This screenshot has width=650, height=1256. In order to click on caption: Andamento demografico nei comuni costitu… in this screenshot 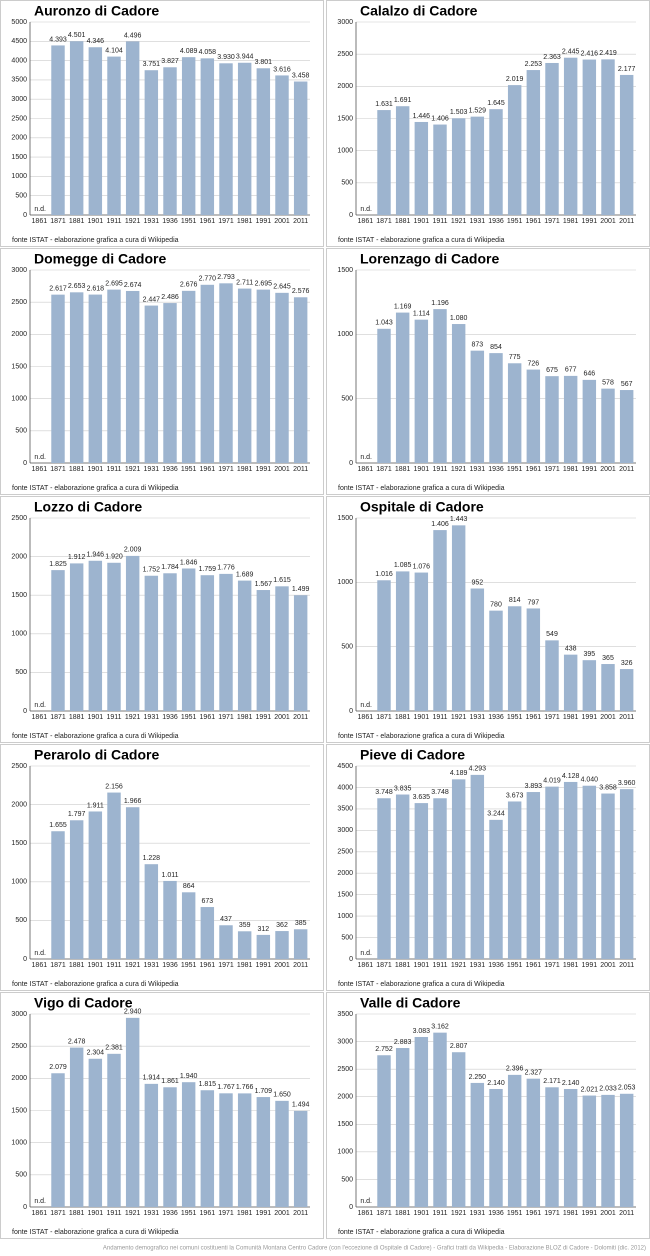, I will do `click(374, 1249)`.